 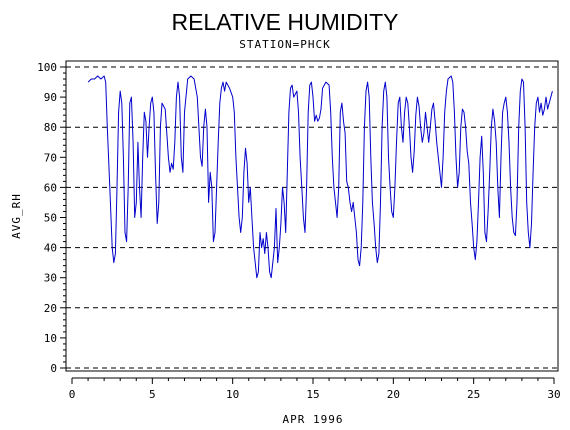 What do you see at coordinates (50, 157) in the screenshot?
I see `y-tick-label: 70` at bounding box center [50, 157].